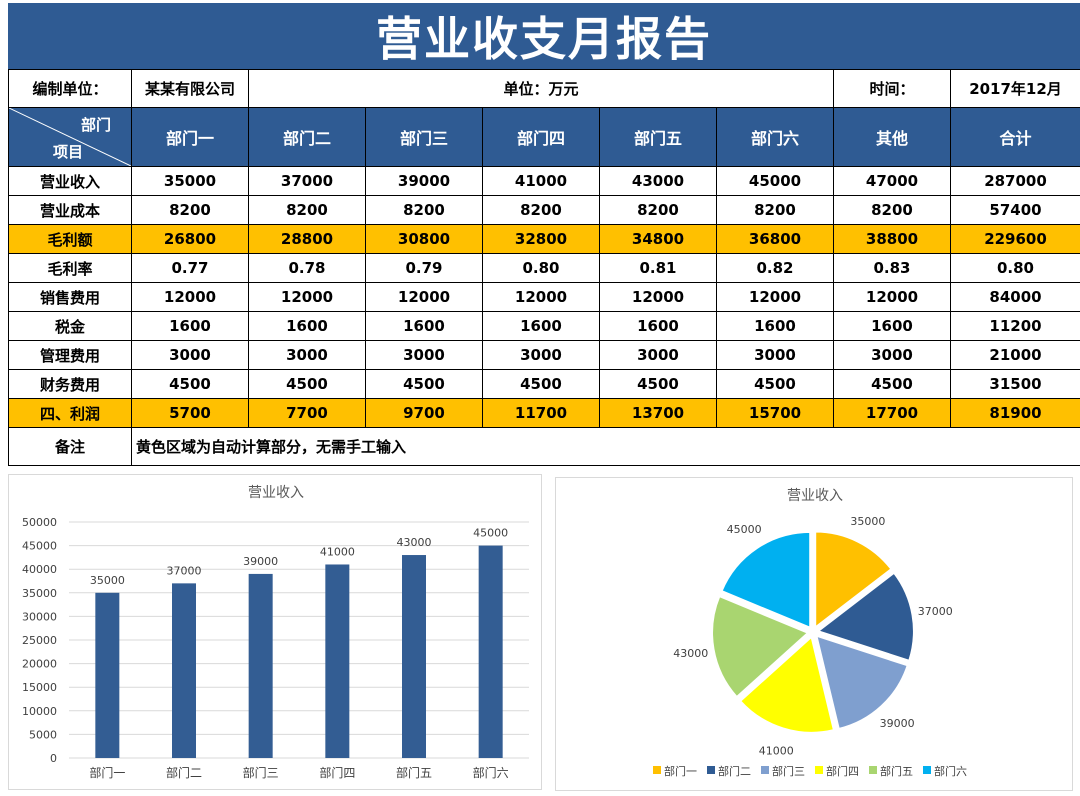 The image size is (1080, 796). Describe the element at coordinates (107, 580) in the screenshot. I see `data-label: 35000` at that location.